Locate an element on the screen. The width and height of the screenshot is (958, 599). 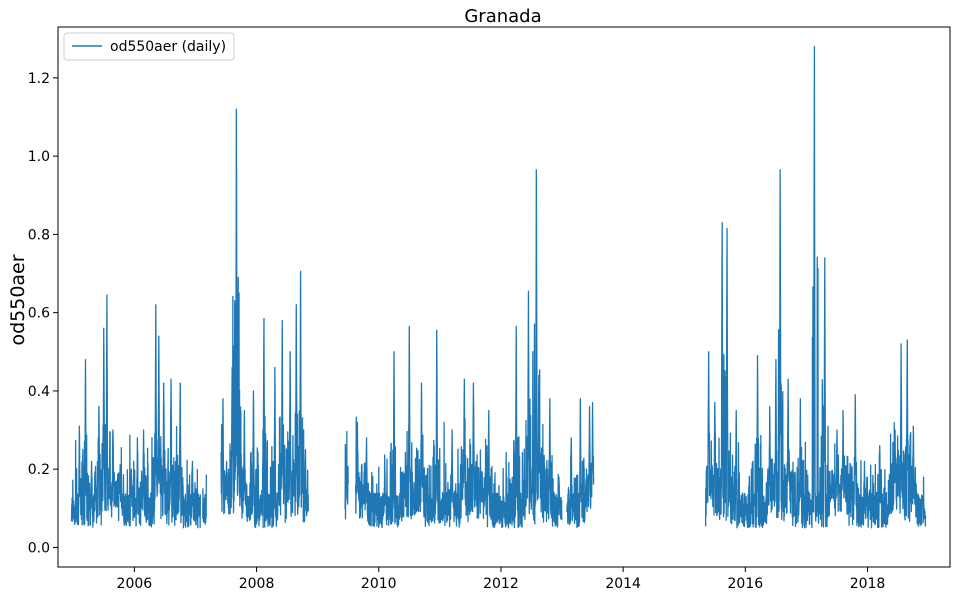
x-tick-label: 2016 is located at coordinates (746, 584).